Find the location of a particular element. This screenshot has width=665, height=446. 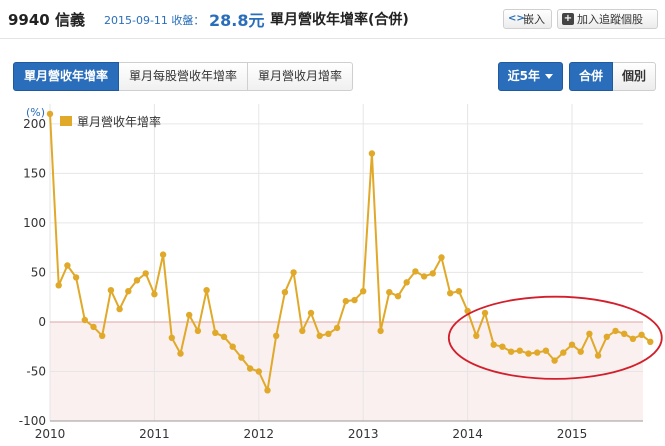

add-watchlist-button: + 加入追蹤個股 is located at coordinates (607, 19).